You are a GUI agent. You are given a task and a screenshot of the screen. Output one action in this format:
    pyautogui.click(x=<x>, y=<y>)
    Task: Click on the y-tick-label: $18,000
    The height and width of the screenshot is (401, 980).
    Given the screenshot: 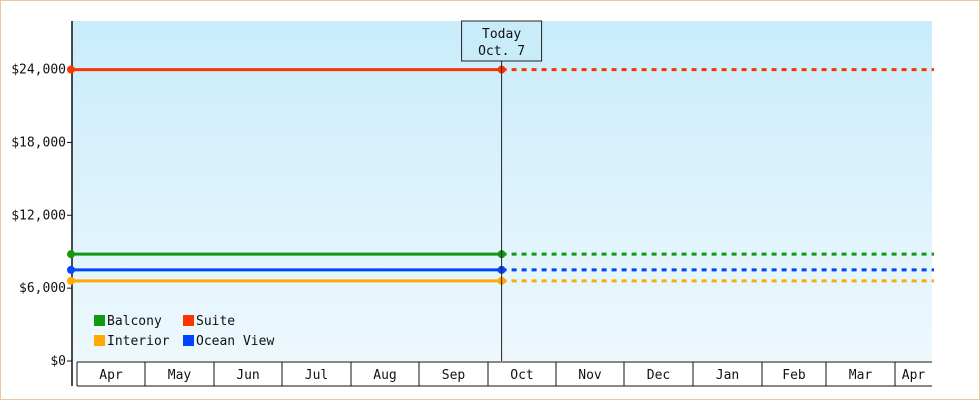 What is the action you would take?
    pyautogui.click(x=38, y=142)
    